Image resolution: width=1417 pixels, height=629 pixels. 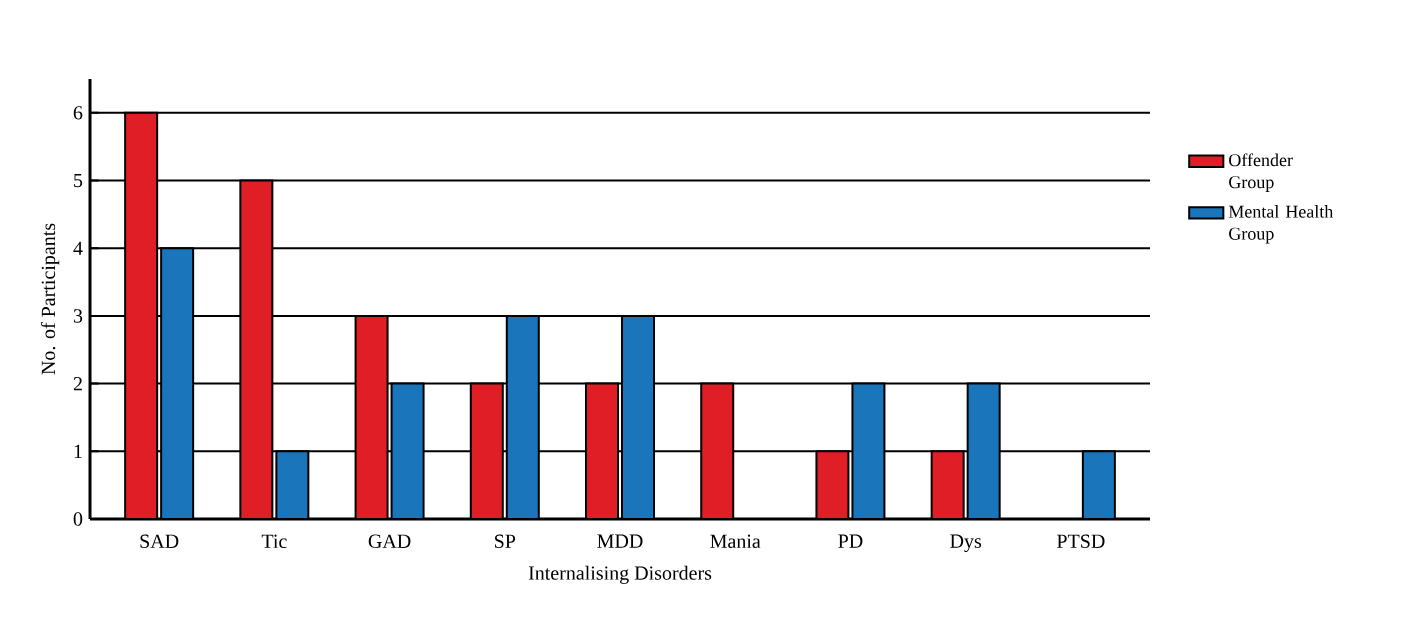 What do you see at coordinates (78, 180) in the screenshot?
I see `y-tick-label: 5` at bounding box center [78, 180].